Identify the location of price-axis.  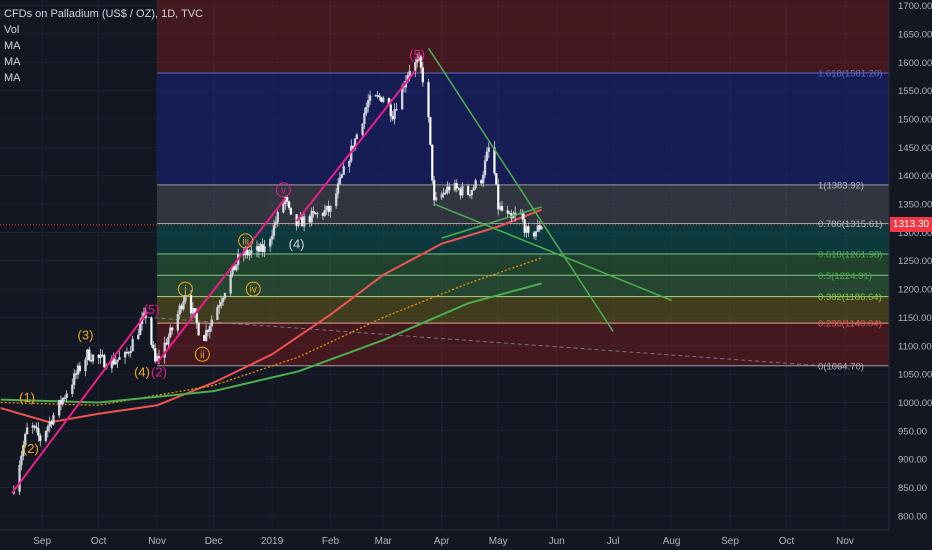
(910, 265).